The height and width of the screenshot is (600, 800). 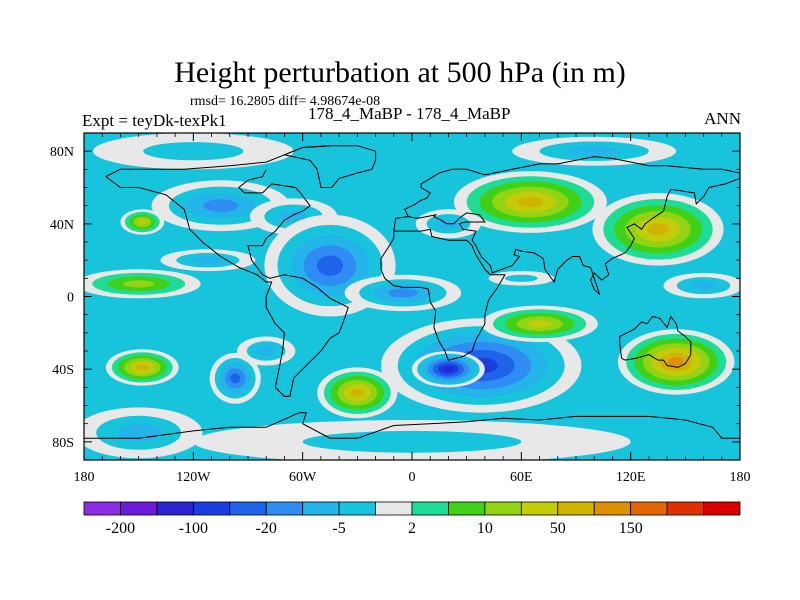 What do you see at coordinates (285, 101) in the screenshot?
I see `stats-line: rmsd= 16.2805 diff= 4.98674e-08` at bounding box center [285, 101].